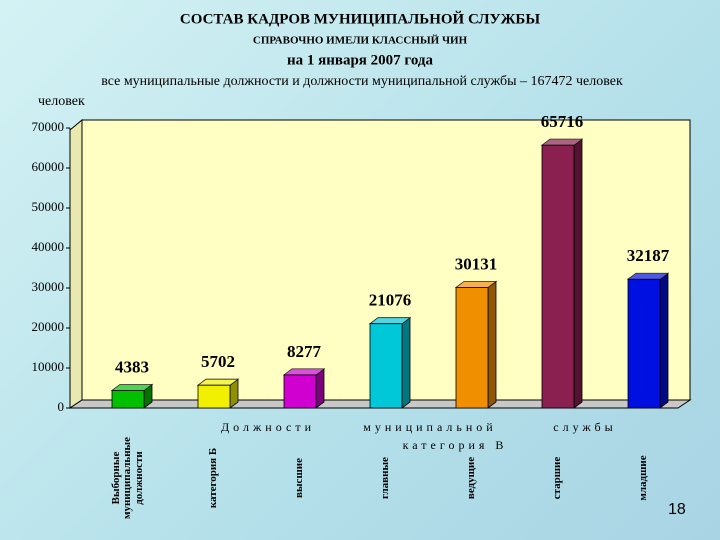  Describe the element at coordinates (584, 427) in the screenshot. I see `group-label: службы` at that location.